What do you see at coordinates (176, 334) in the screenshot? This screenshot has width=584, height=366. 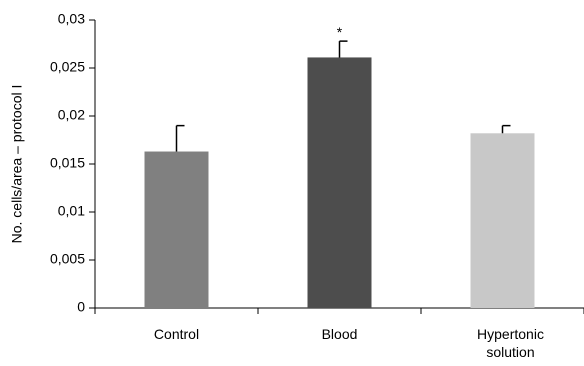 I see `x-tick-label: Control` at bounding box center [176, 334].